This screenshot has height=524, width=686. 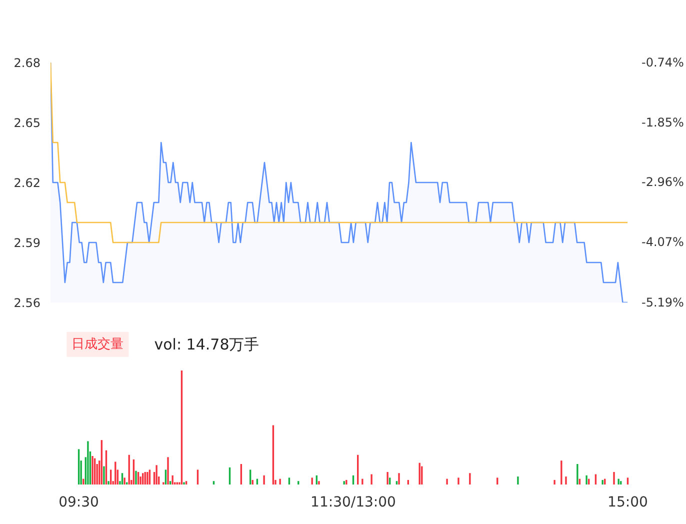 What do you see at coordinates (98, 344) in the screenshot?
I see `text: 日成交量` at bounding box center [98, 344].